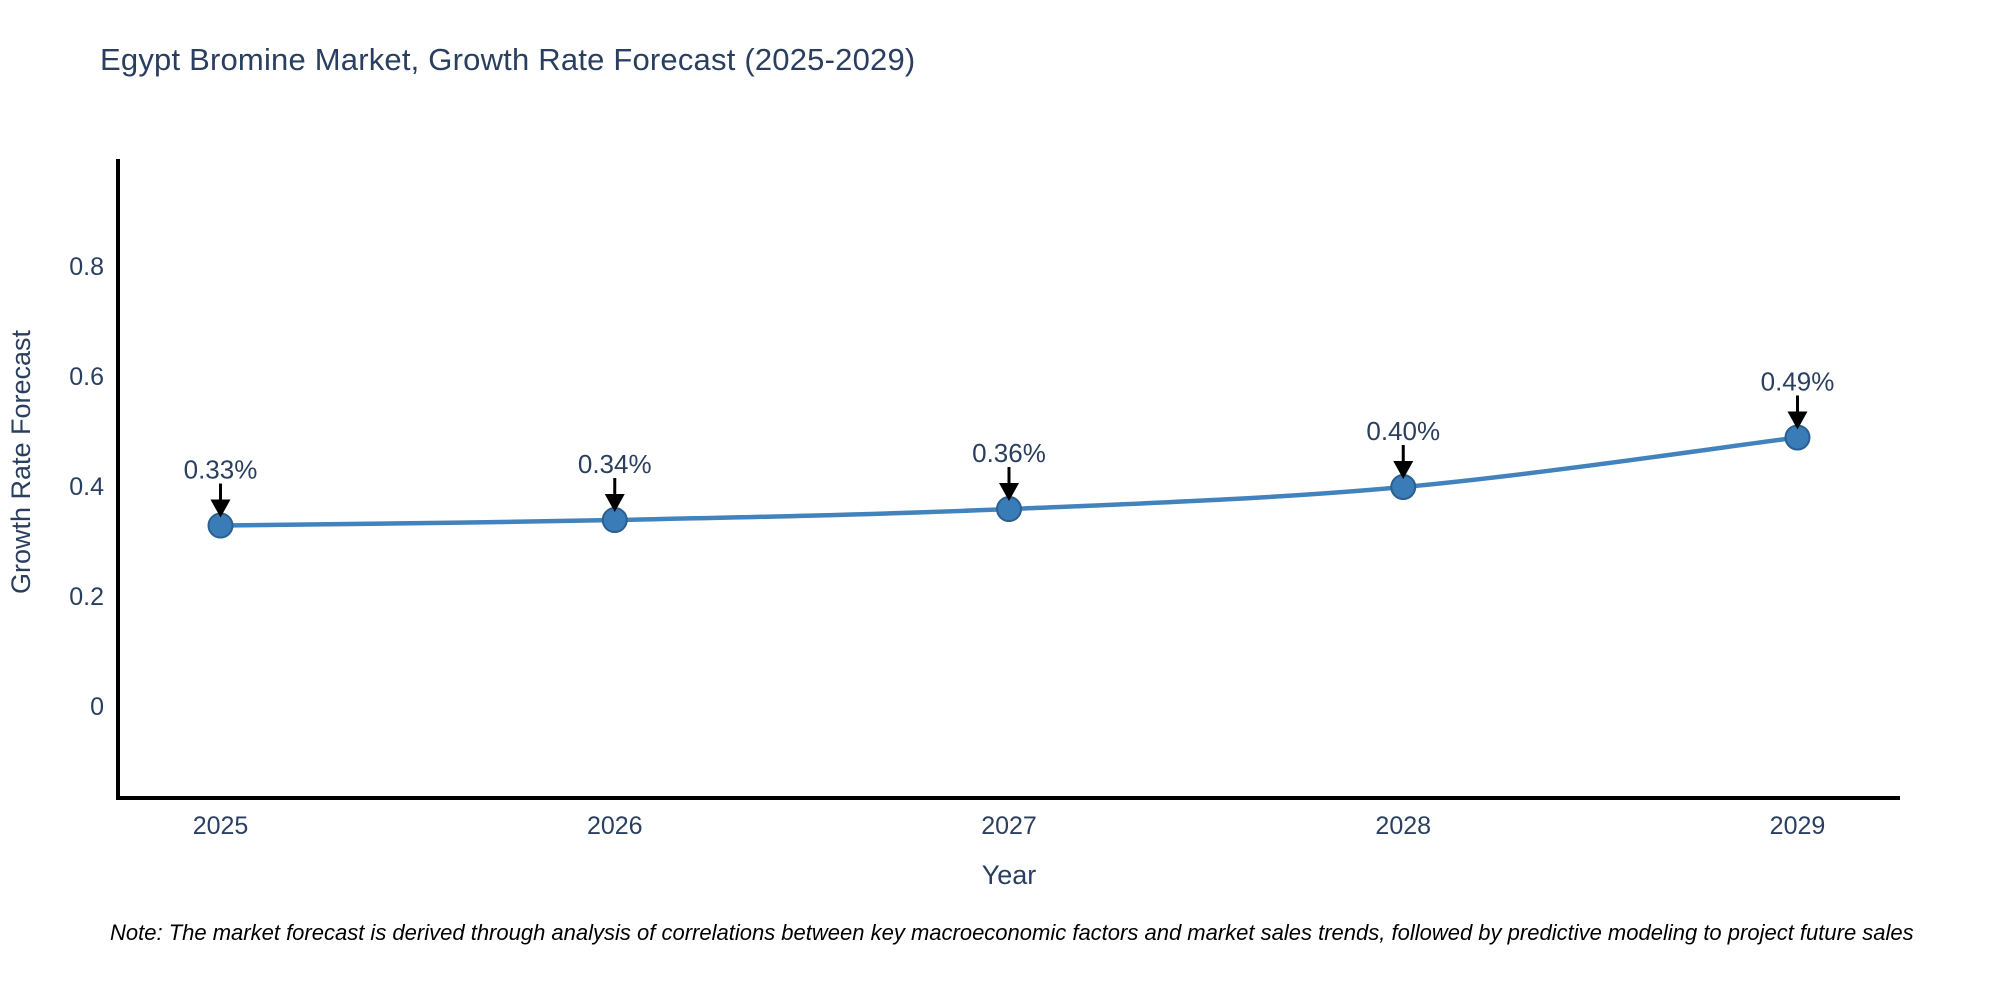 The image size is (2000, 1000). I want to click on x-tick-label: 2027, so click(1009, 826).